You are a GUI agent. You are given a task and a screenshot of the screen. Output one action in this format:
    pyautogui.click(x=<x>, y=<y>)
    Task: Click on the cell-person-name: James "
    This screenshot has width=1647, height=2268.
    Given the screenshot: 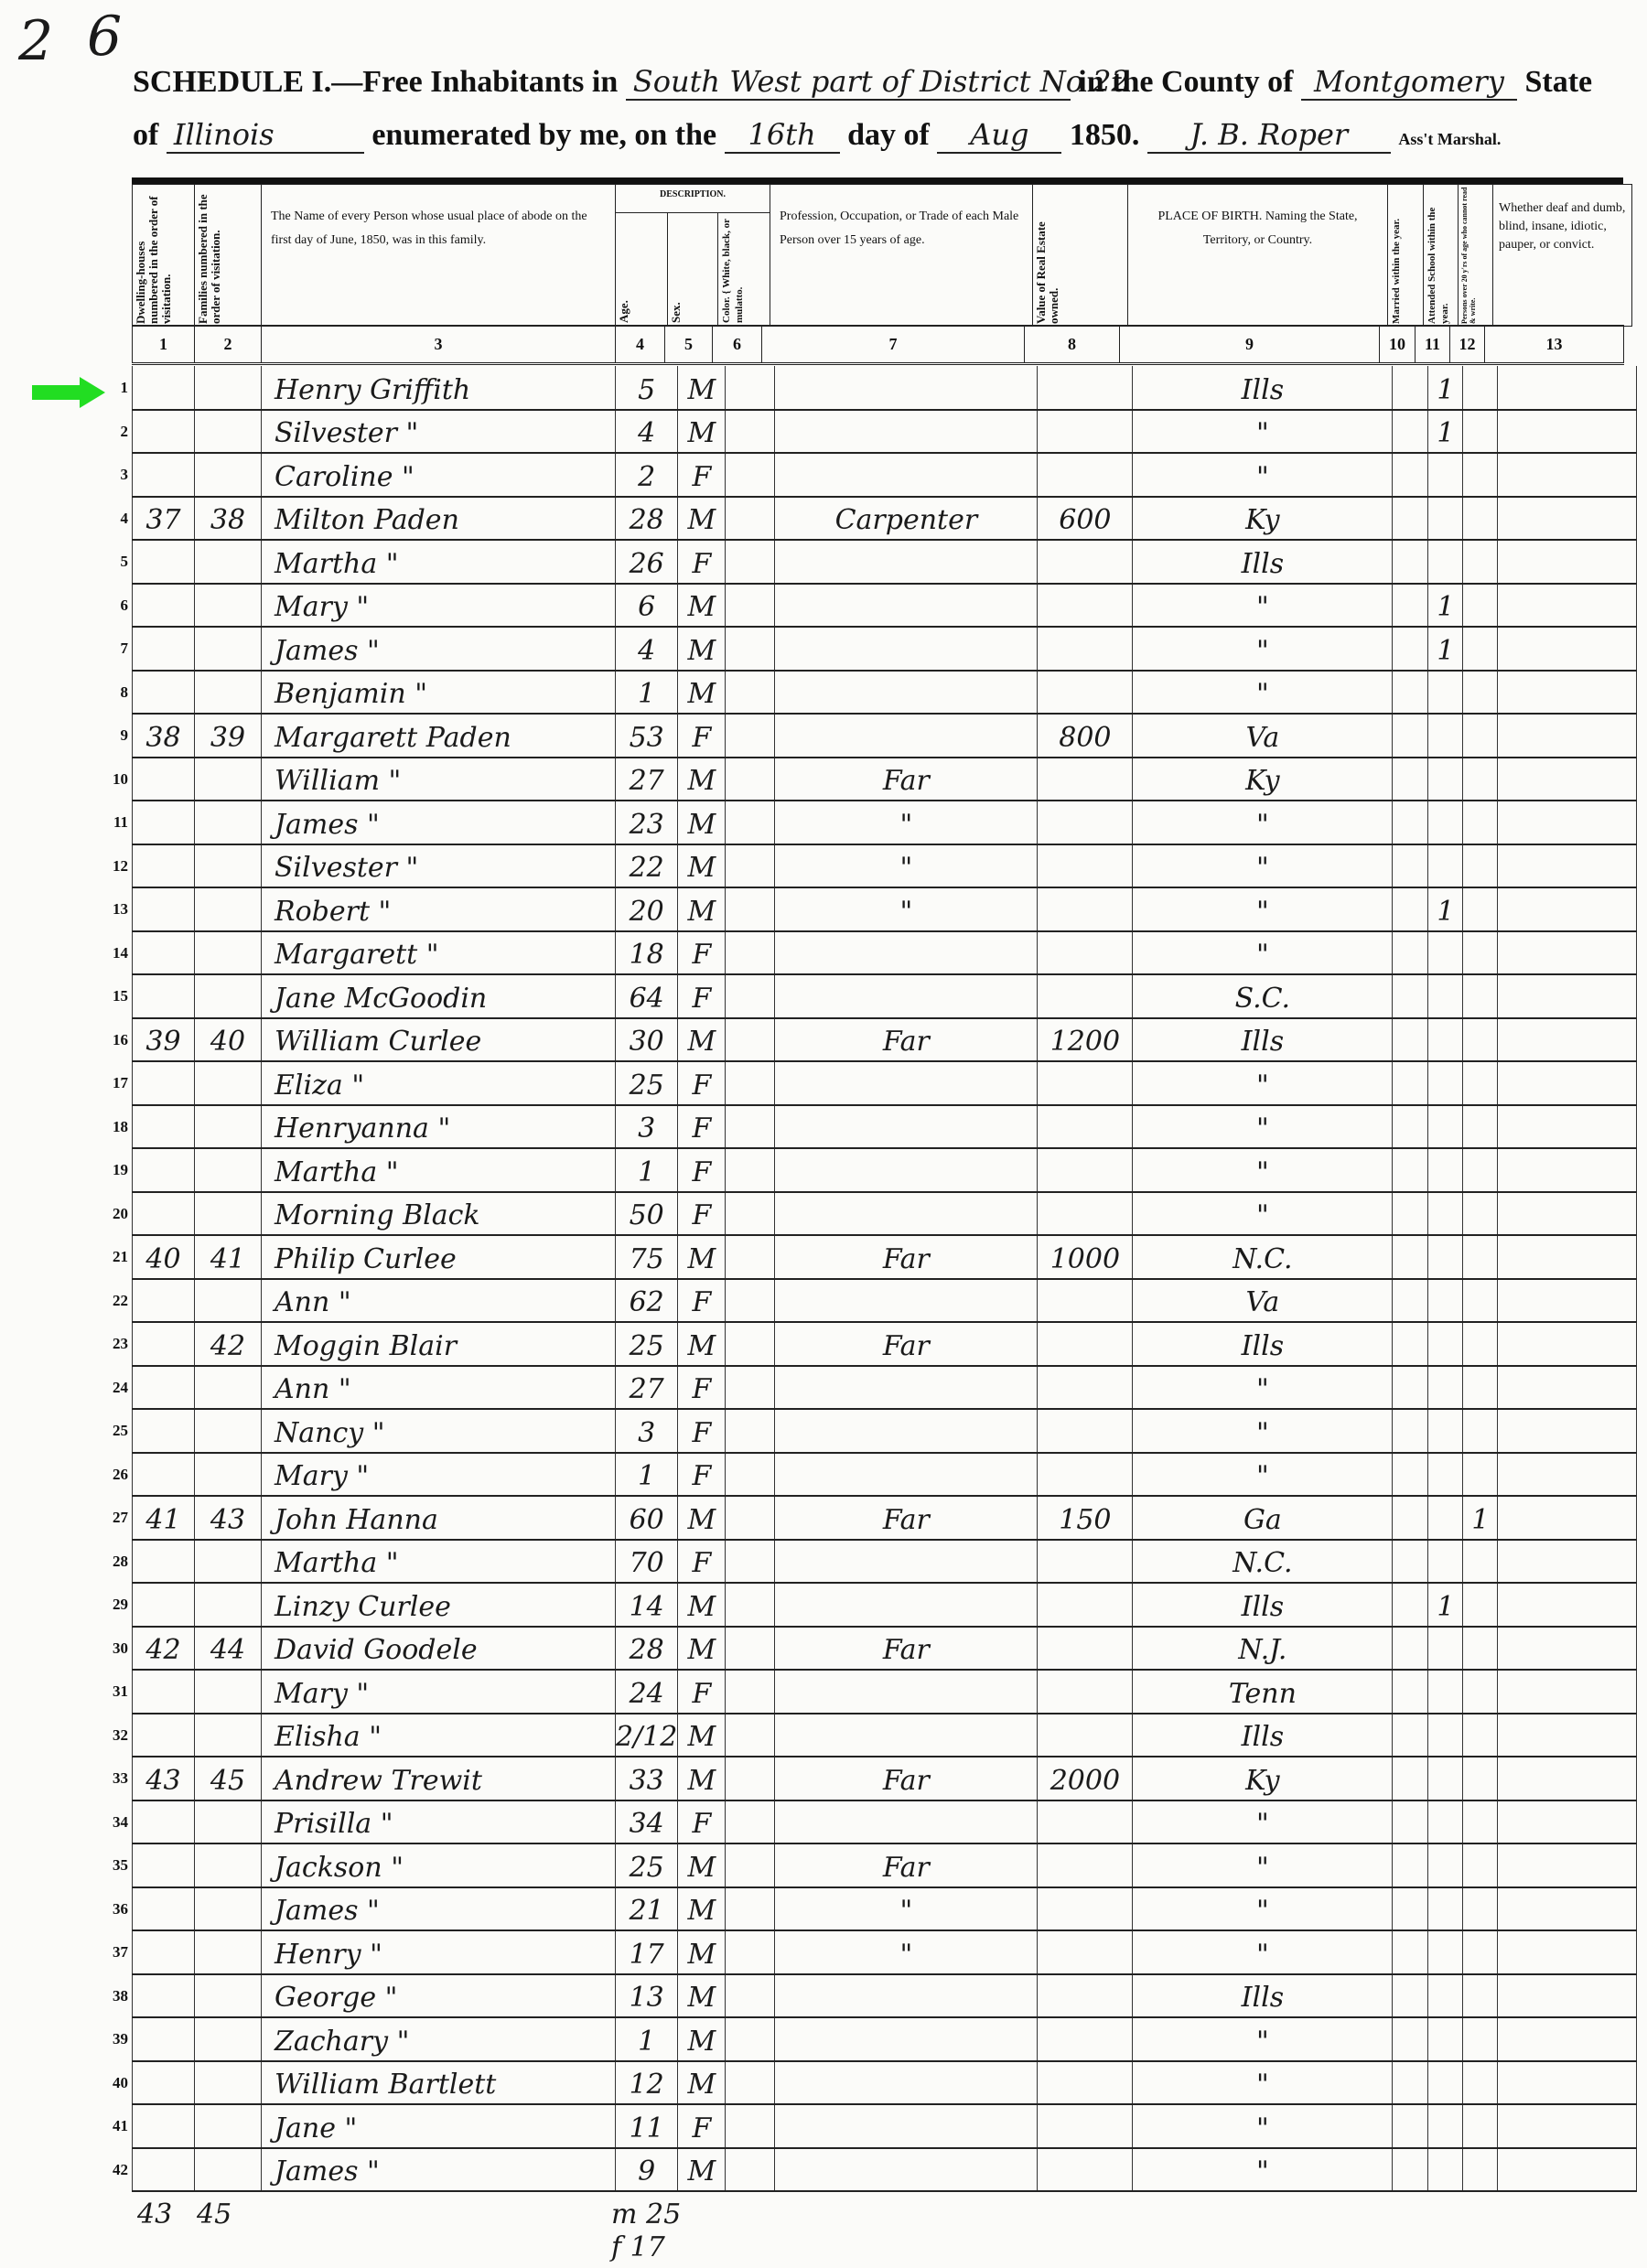 What is the action you would take?
    pyautogui.click(x=439, y=650)
    